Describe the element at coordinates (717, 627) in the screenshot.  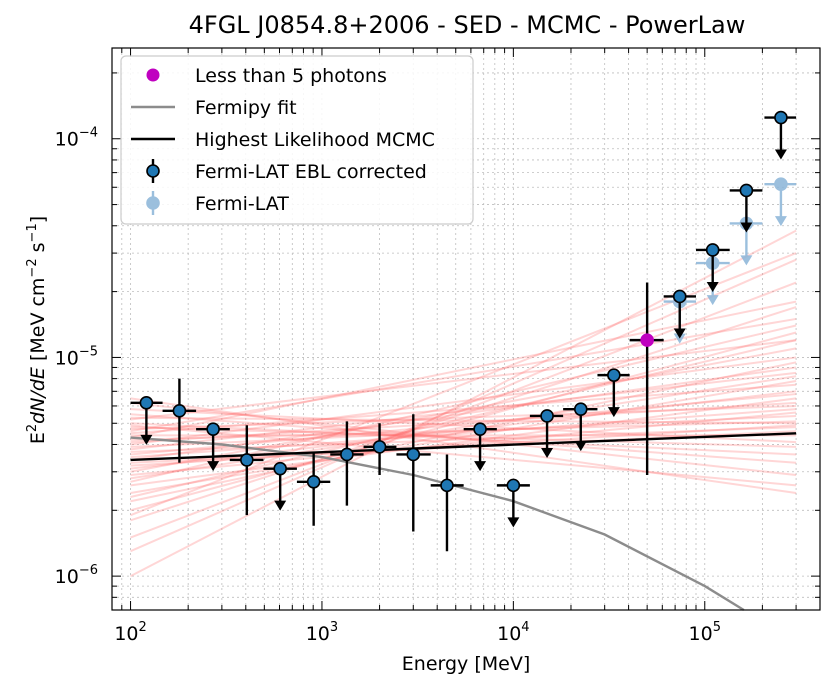
I see `x-tick-label-exp: 5` at that location.